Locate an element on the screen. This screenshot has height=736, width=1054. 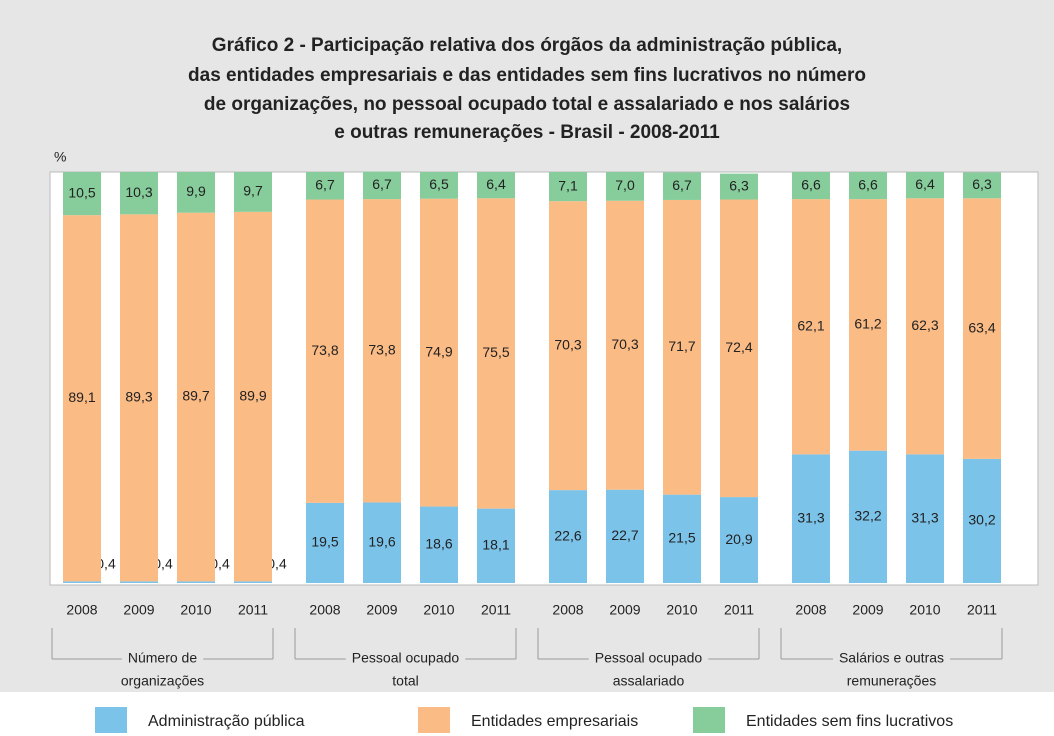
data-label: 31,3 is located at coordinates (924, 517).